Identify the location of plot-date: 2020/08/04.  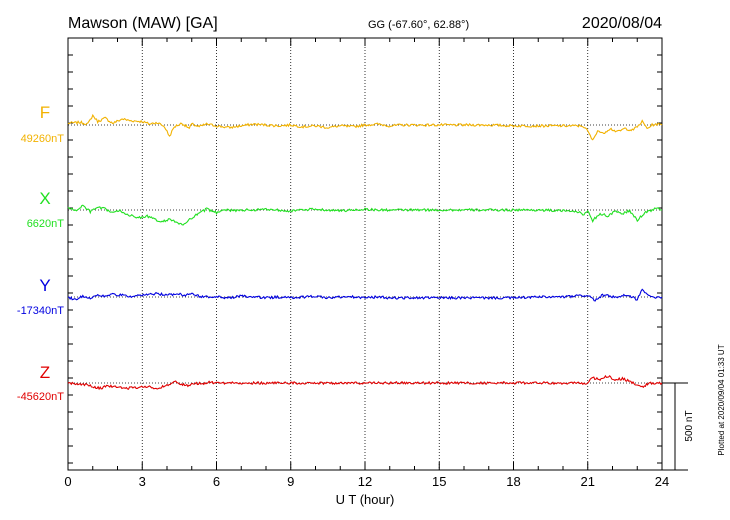
(622, 23).